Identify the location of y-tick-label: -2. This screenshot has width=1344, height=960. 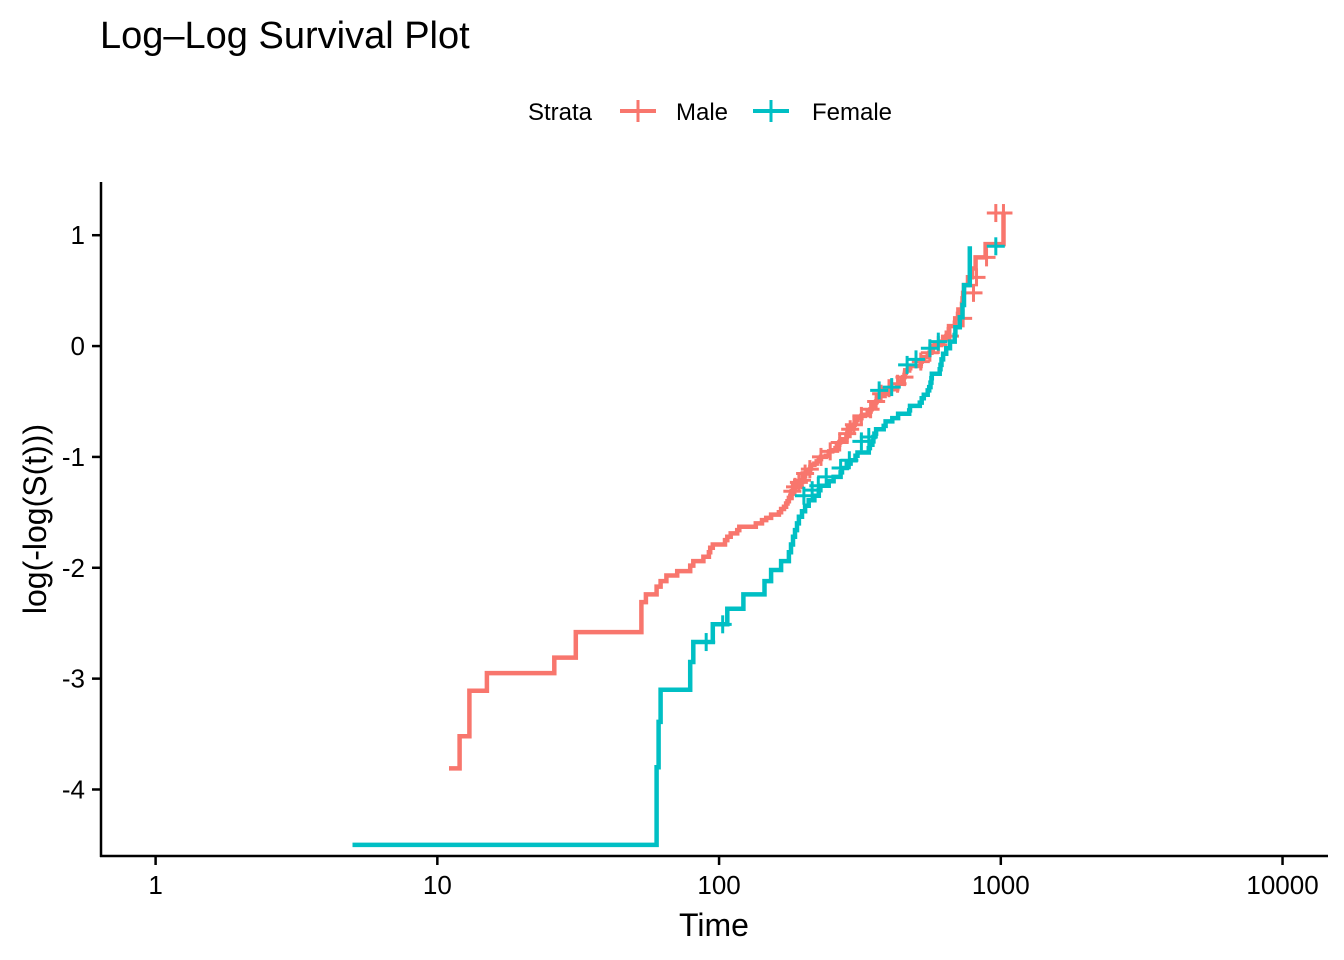
(73, 568).